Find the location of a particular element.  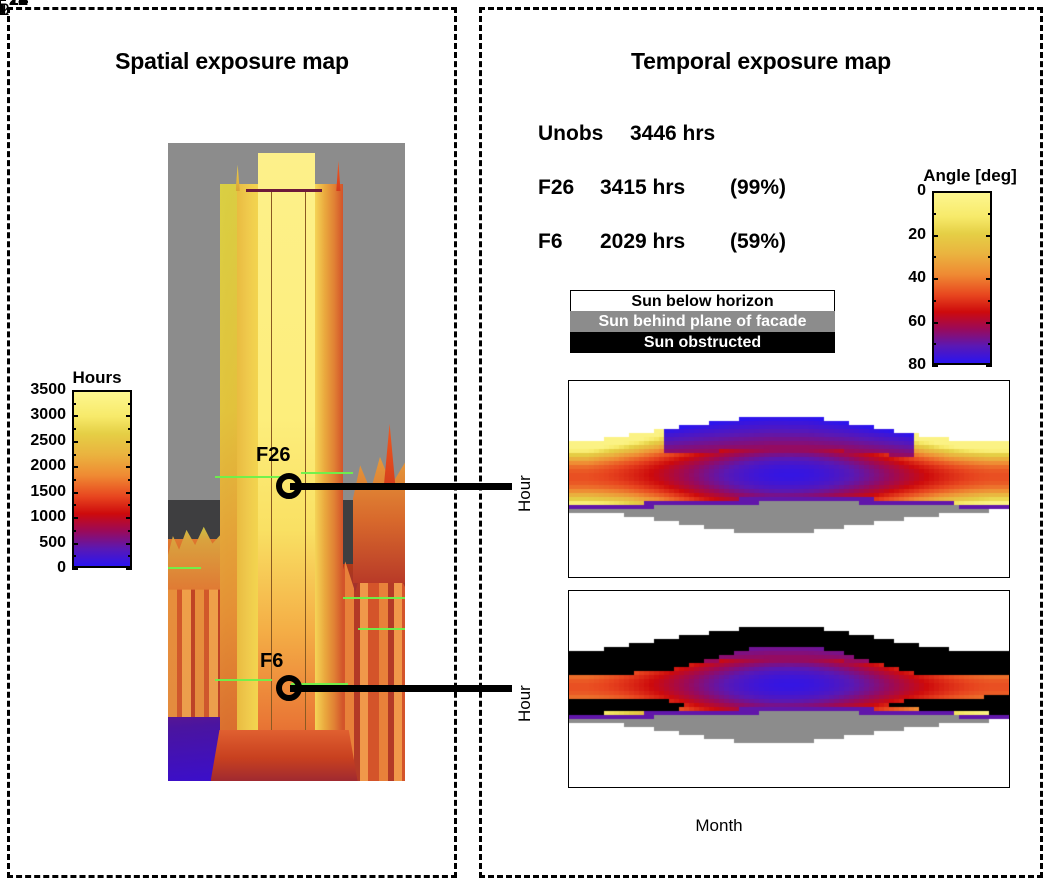

colorbar-tick-label: 3000 is located at coordinates (48, 415).